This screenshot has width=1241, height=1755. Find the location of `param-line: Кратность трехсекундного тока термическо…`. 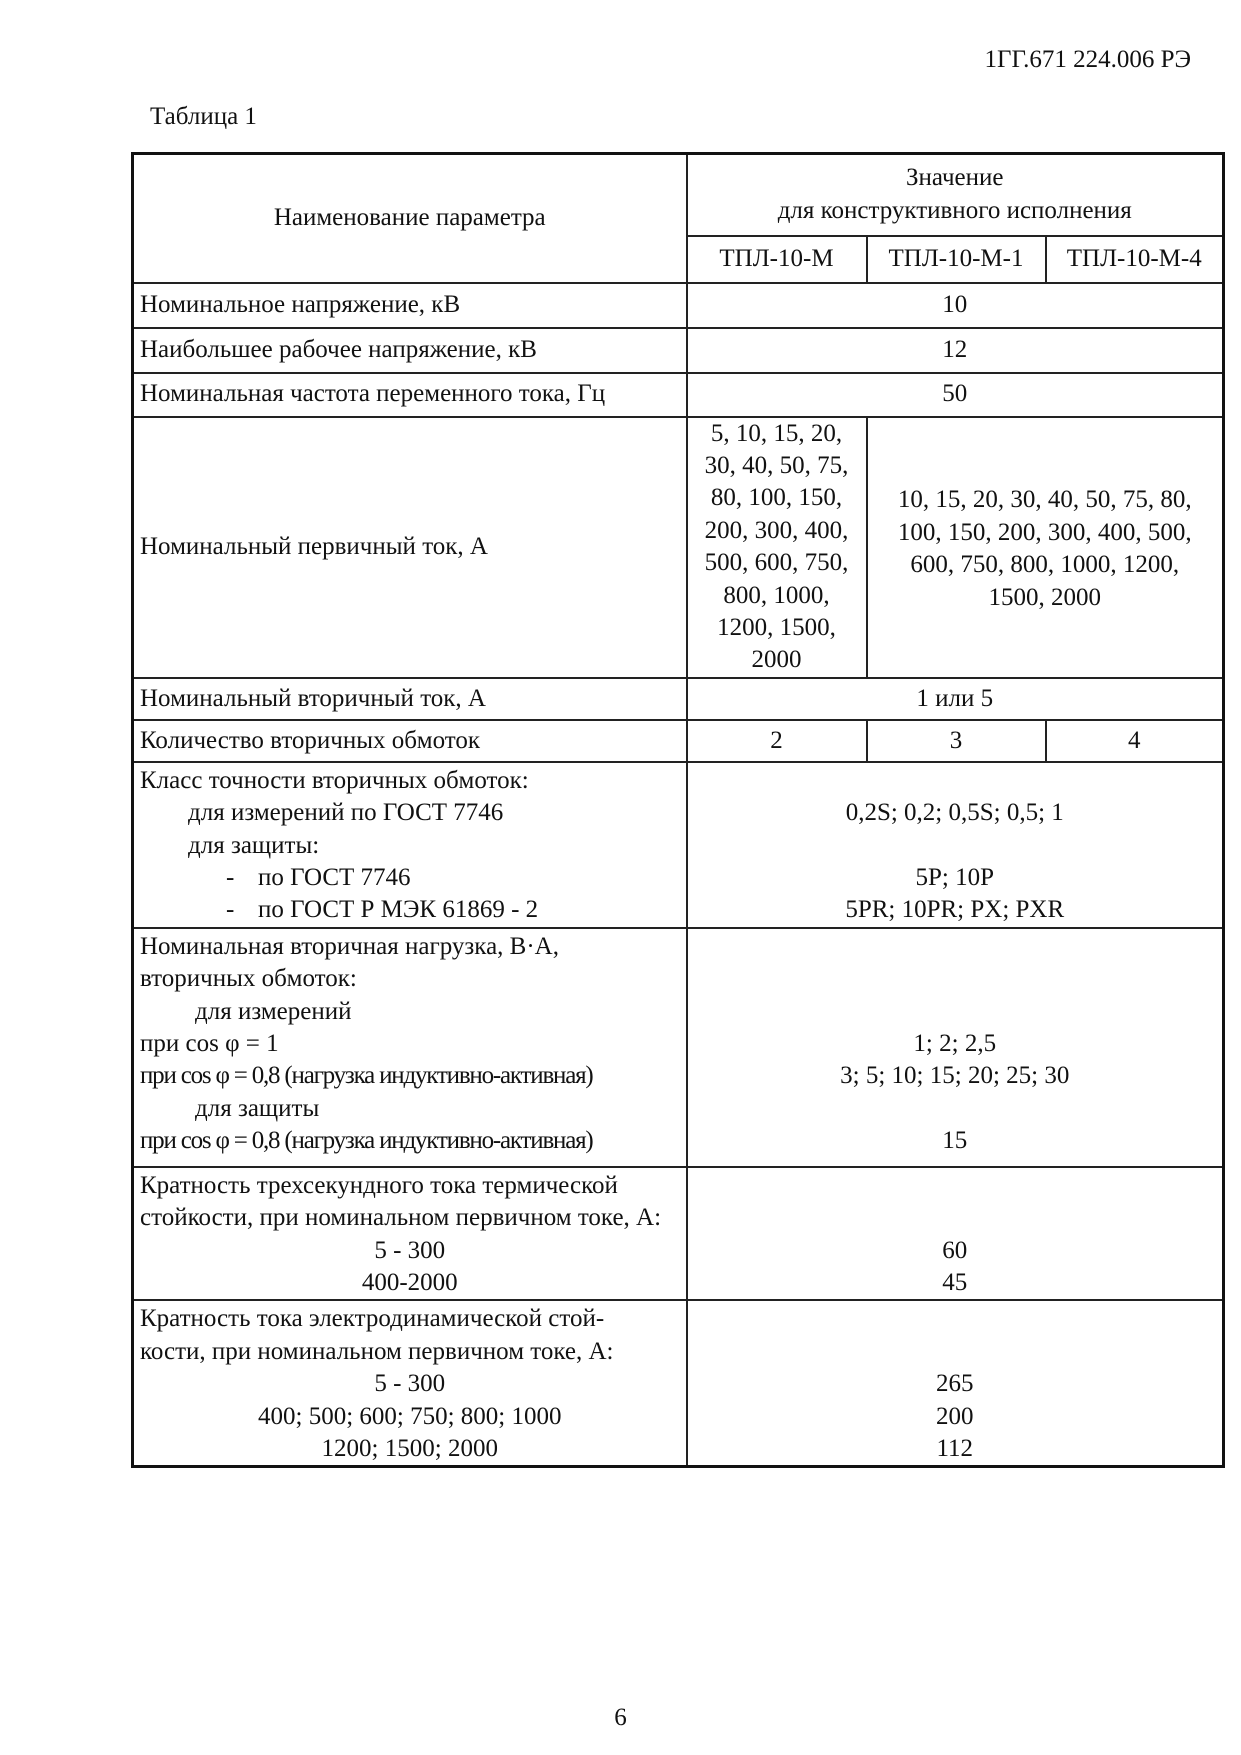

param-line: Кратность трехсекундного тока термическо… is located at coordinates (379, 1185).